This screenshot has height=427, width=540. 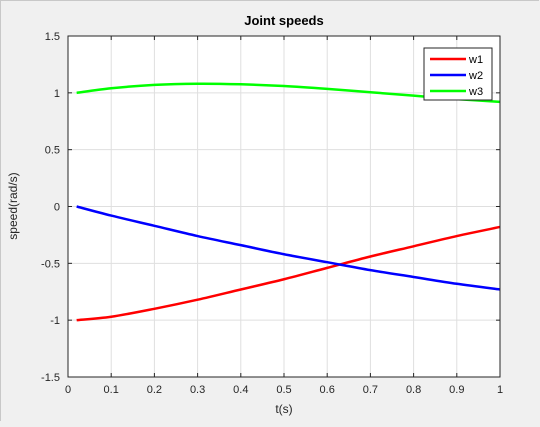 What do you see at coordinates (458, 74) in the screenshot?
I see `legend: w1 w2 w3` at bounding box center [458, 74].